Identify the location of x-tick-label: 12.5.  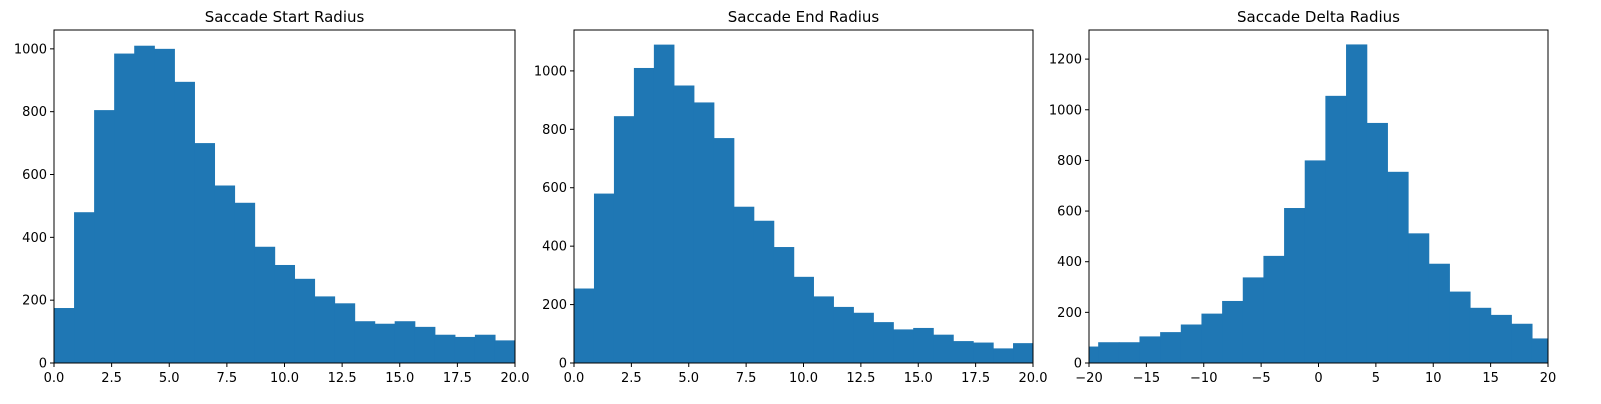
(860, 378).